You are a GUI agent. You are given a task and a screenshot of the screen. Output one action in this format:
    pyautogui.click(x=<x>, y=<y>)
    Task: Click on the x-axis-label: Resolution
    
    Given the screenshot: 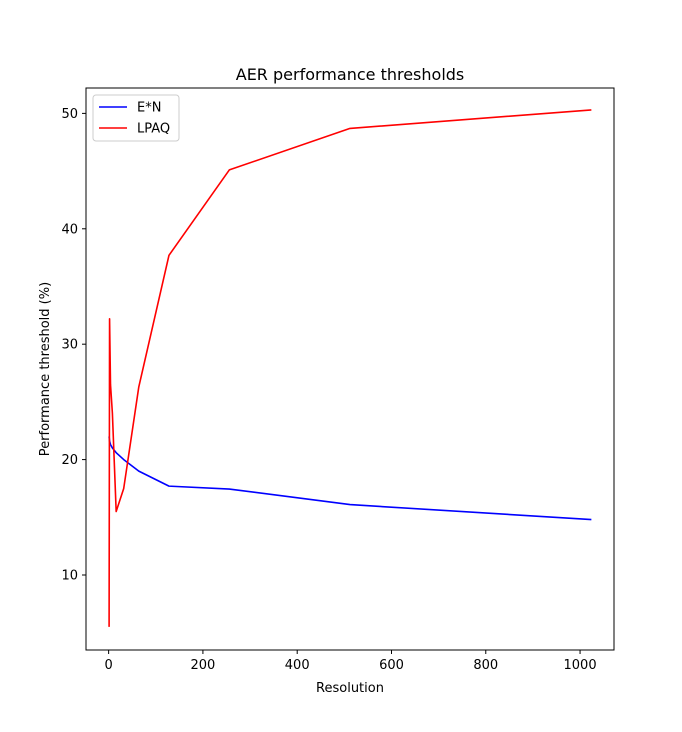 What is the action you would take?
    pyautogui.click(x=350, y=688)
    